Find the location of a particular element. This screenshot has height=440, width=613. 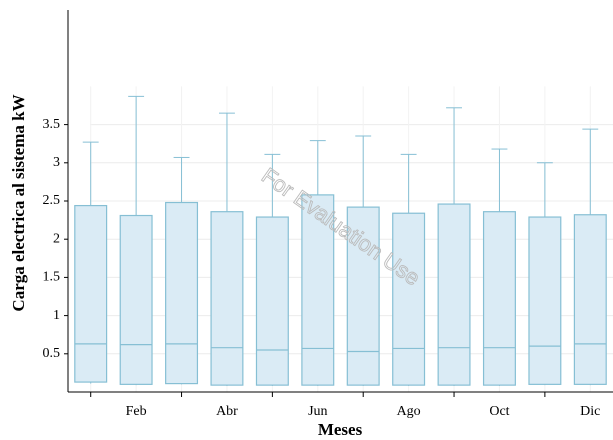

x-tick-label: Feb is located at coordinates (136, 411).